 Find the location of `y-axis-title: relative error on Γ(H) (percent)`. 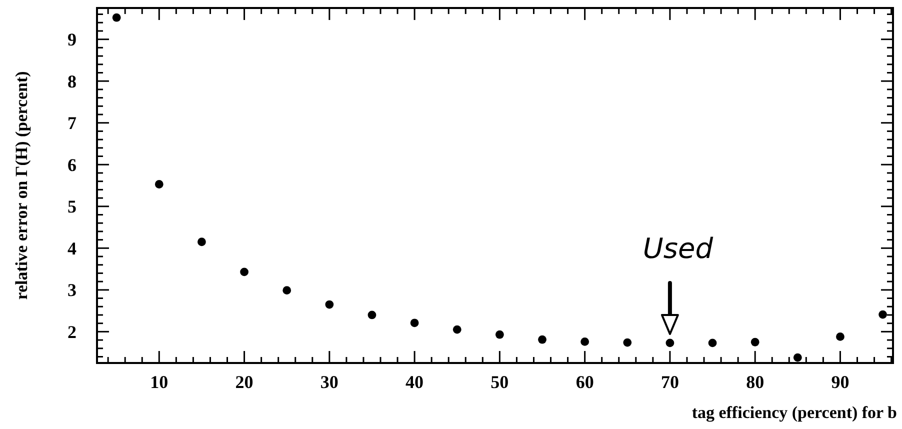

y-axis-title: relative error on Γ(H) (percent) is located at coordinates (21, 185).